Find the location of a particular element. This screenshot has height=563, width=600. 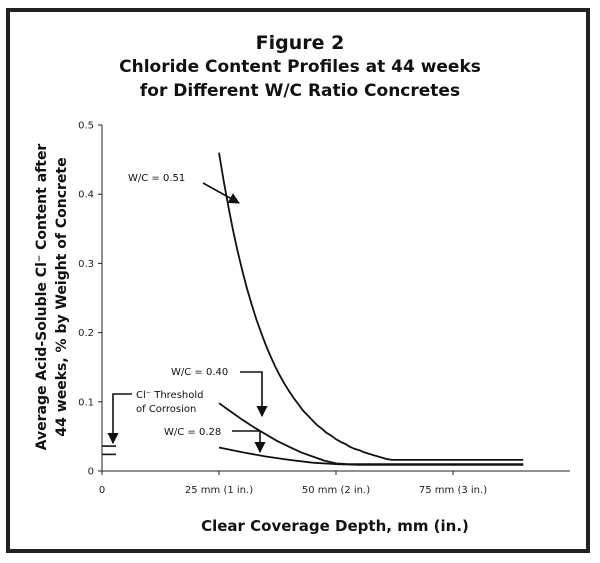

x-tick-label: 75 mm (3 in.) is located at coordinates (453, 490).